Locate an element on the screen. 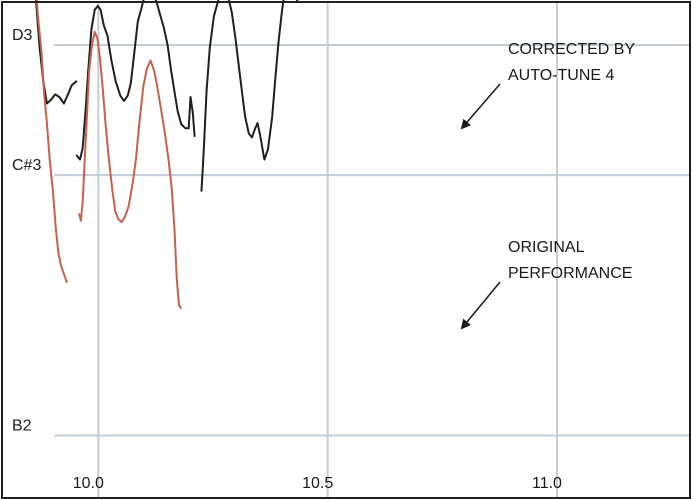 The height and width of the screenshot is (500, 692). annotation-corrected-arrow is located at coordinates (480, 106).